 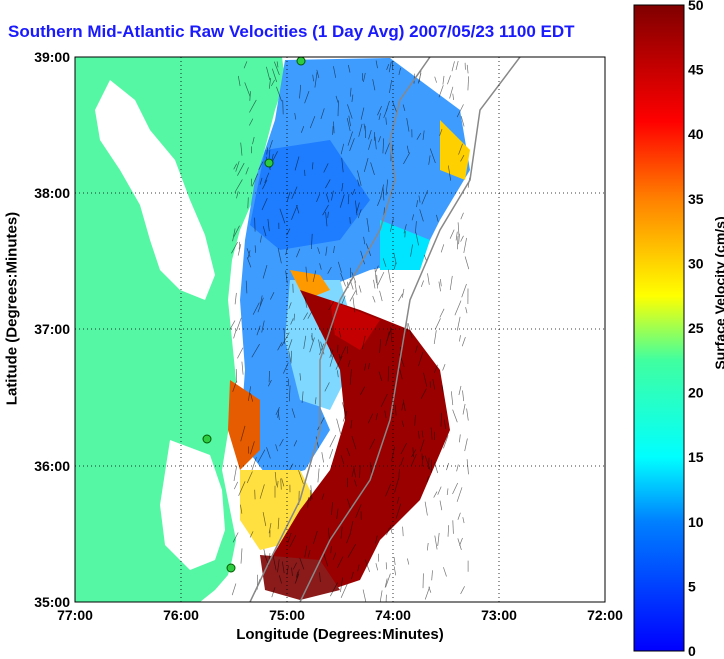 What do you see at coordinates (192, 505) in the screenshot?
I see `sound-water` at bounding box center [192, 505].